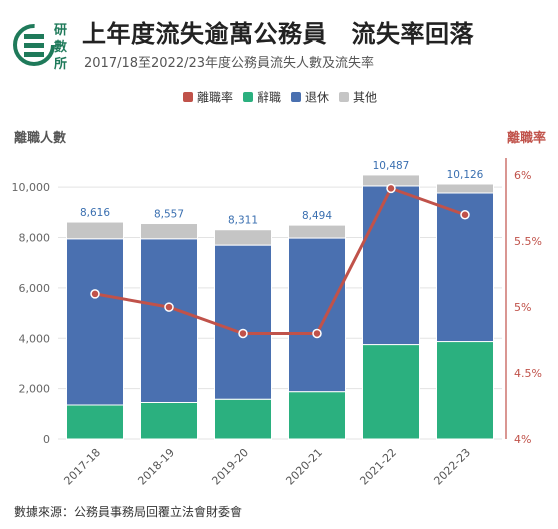  I want to click on total-label: 8,557, so click(169, 215).